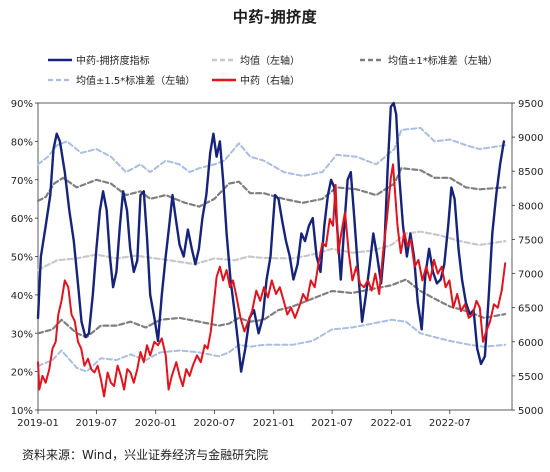 The width and height of the screenshot is (550, 472). Describe the element at coordinates (392, 423) in the screenshot. I see `x-tick-label: 2022-01` at that location.